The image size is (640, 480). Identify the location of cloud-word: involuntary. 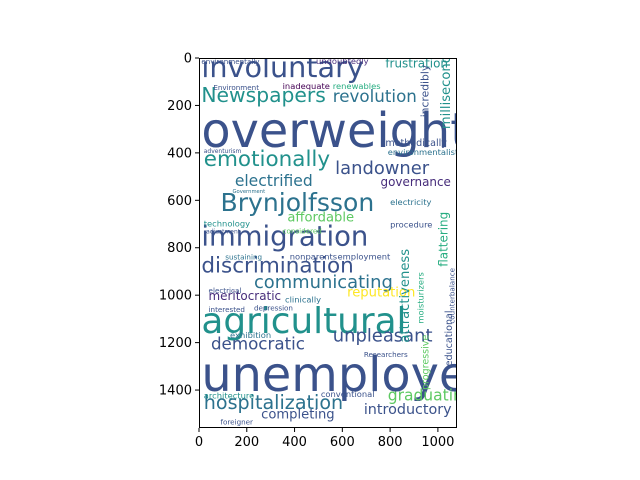
(282, 67).